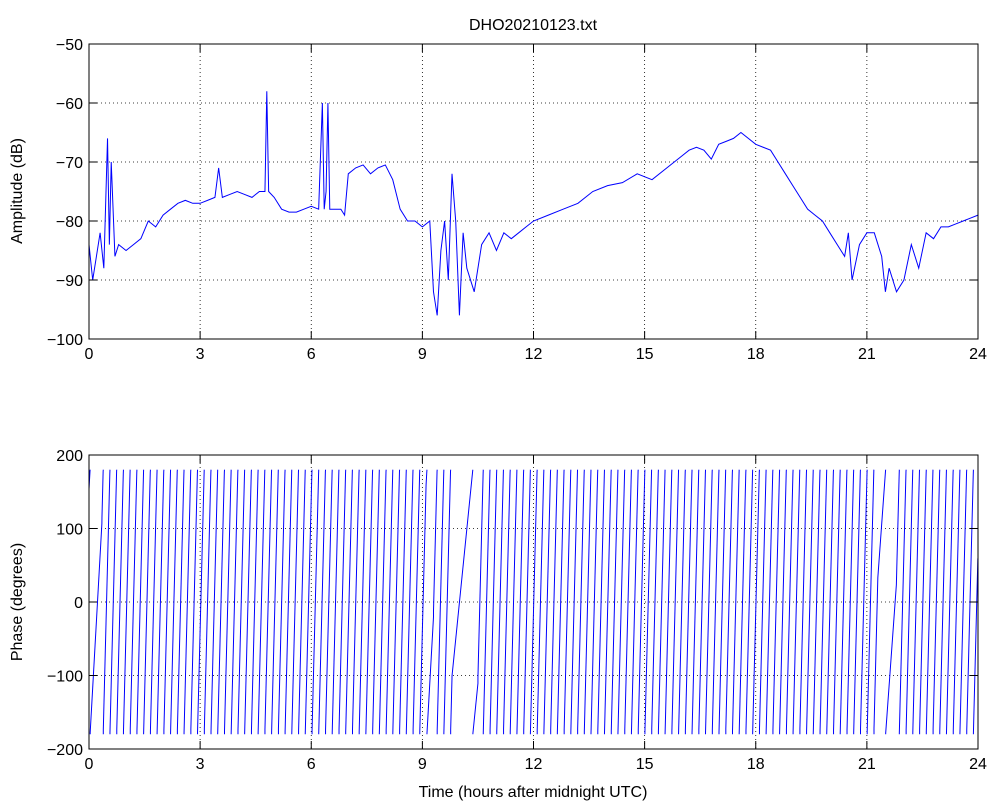 The height and width of the screenshot is (806, 998). Describe the element at coordinates (78, 603) in the screenshot. I see `phase-y-tick-label: 0` at that location.